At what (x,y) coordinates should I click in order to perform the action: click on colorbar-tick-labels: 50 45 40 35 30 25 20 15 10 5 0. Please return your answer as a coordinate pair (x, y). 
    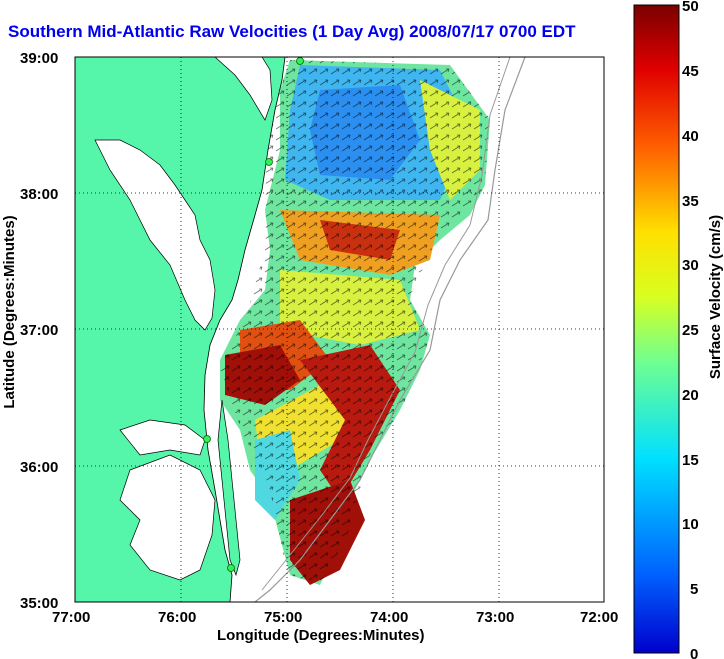
    Looking at the image, I should click on (690, 329).